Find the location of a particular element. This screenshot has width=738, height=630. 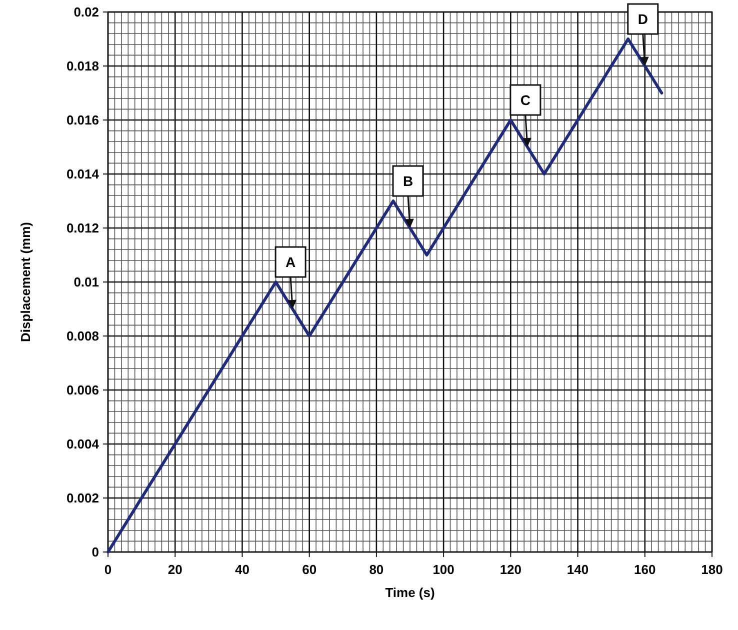

y-tick-label: 0.014 is located at coordinates (83, 174).